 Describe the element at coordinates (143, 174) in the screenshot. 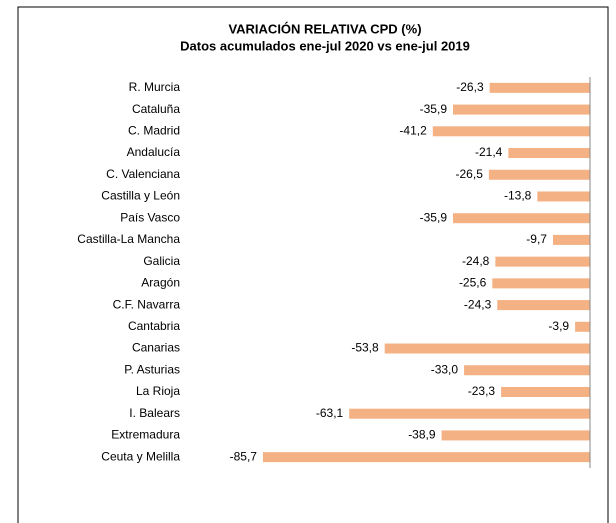

I see `category-label: C. Valenciana` at that location.